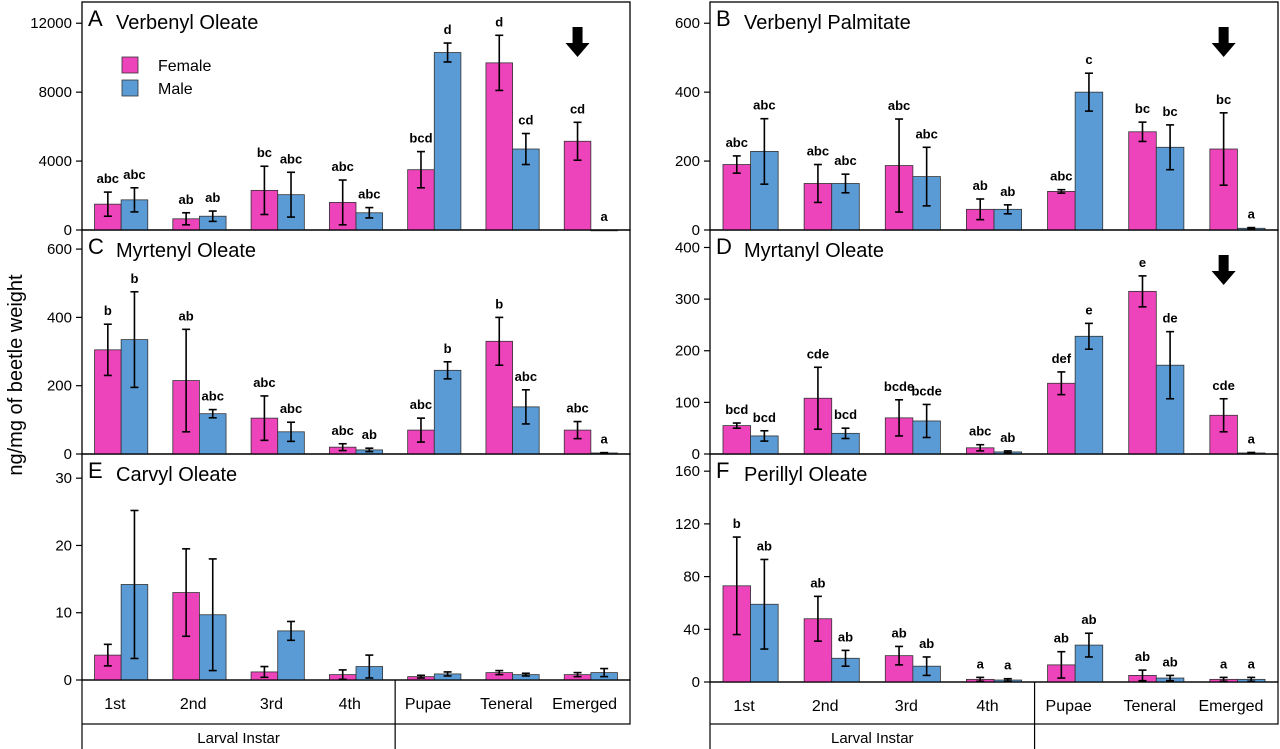 The height and width of the screenshot is (749, 1280). I want to click on panel-letter: C, so click(96, 246).